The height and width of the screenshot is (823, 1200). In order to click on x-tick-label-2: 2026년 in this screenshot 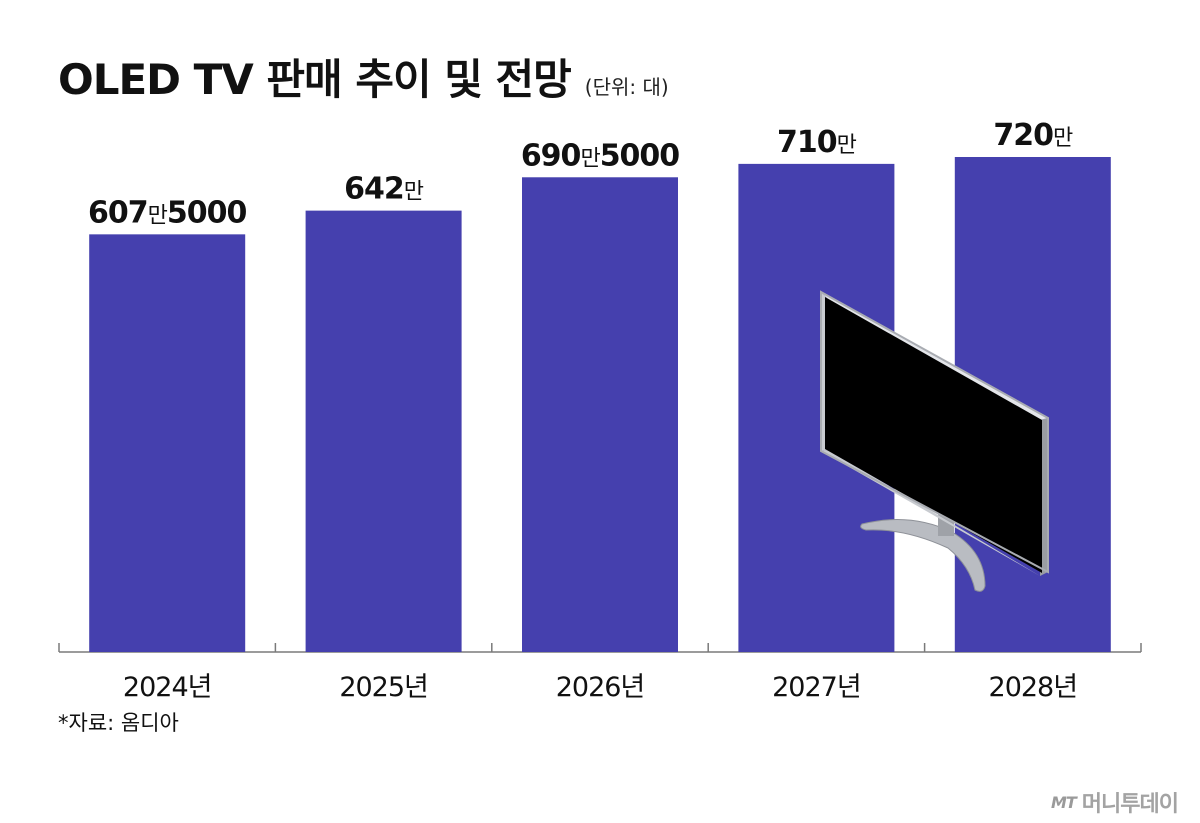, I will do `click(600, 687)`.